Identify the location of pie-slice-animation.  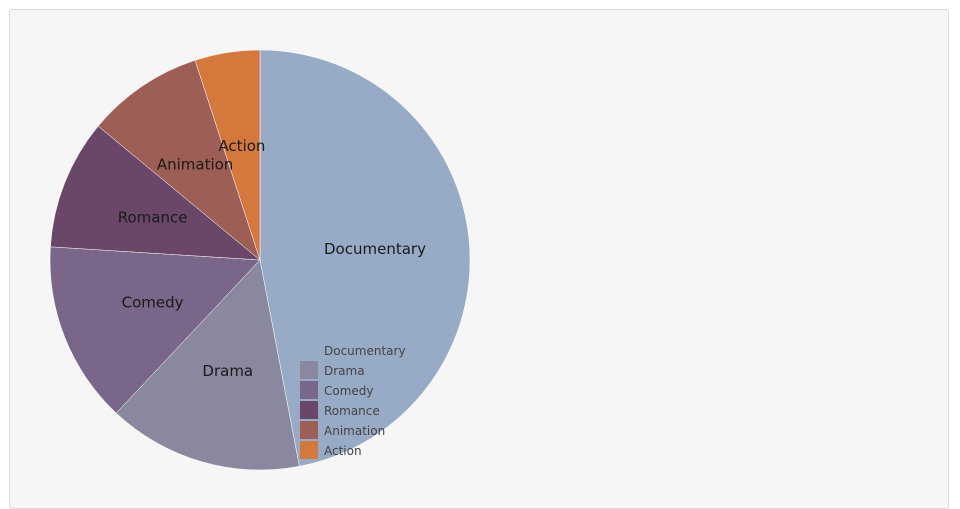
(179, 160).